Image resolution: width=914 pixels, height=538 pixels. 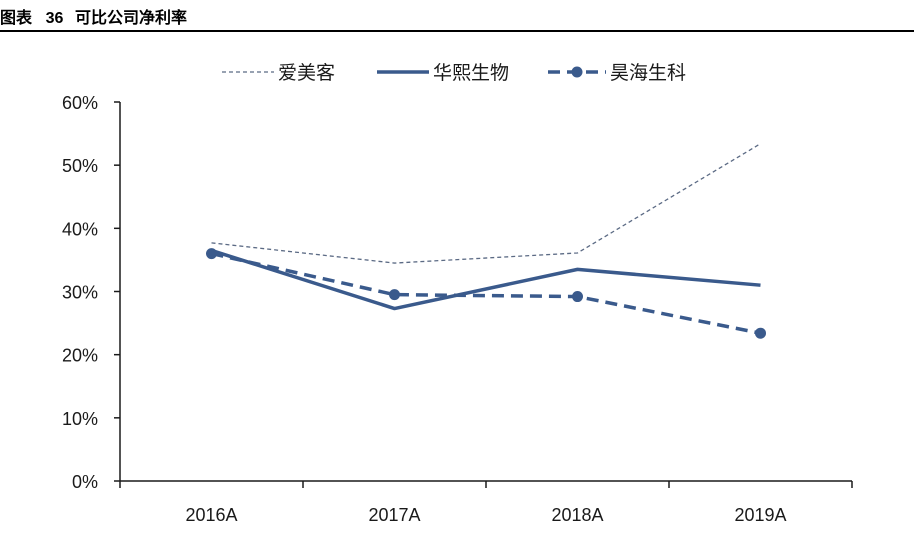 What do you see at coordinates (648, 73) in the screenshot?
I see `legend-label: 昊海生科` at bounding box center [648, 73].